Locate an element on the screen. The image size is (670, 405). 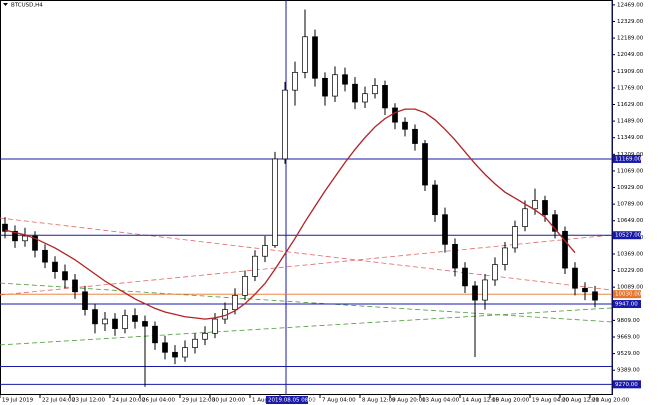
x-tick-label: 15 Aug 20:00 is located at coordinates (511, 401).